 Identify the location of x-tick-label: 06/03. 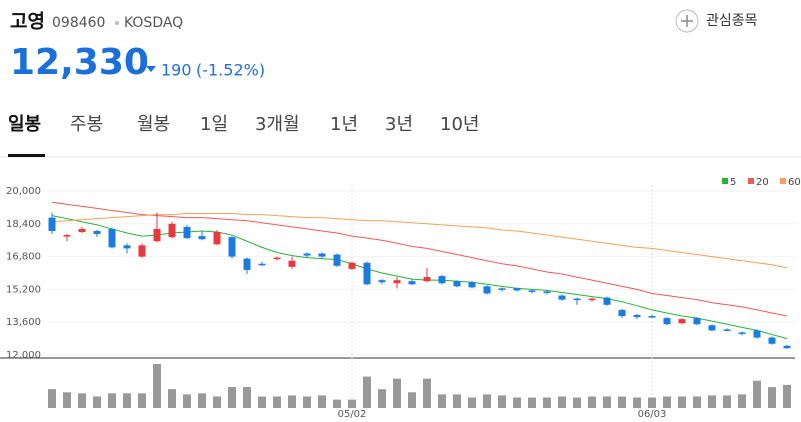
(652, 413).